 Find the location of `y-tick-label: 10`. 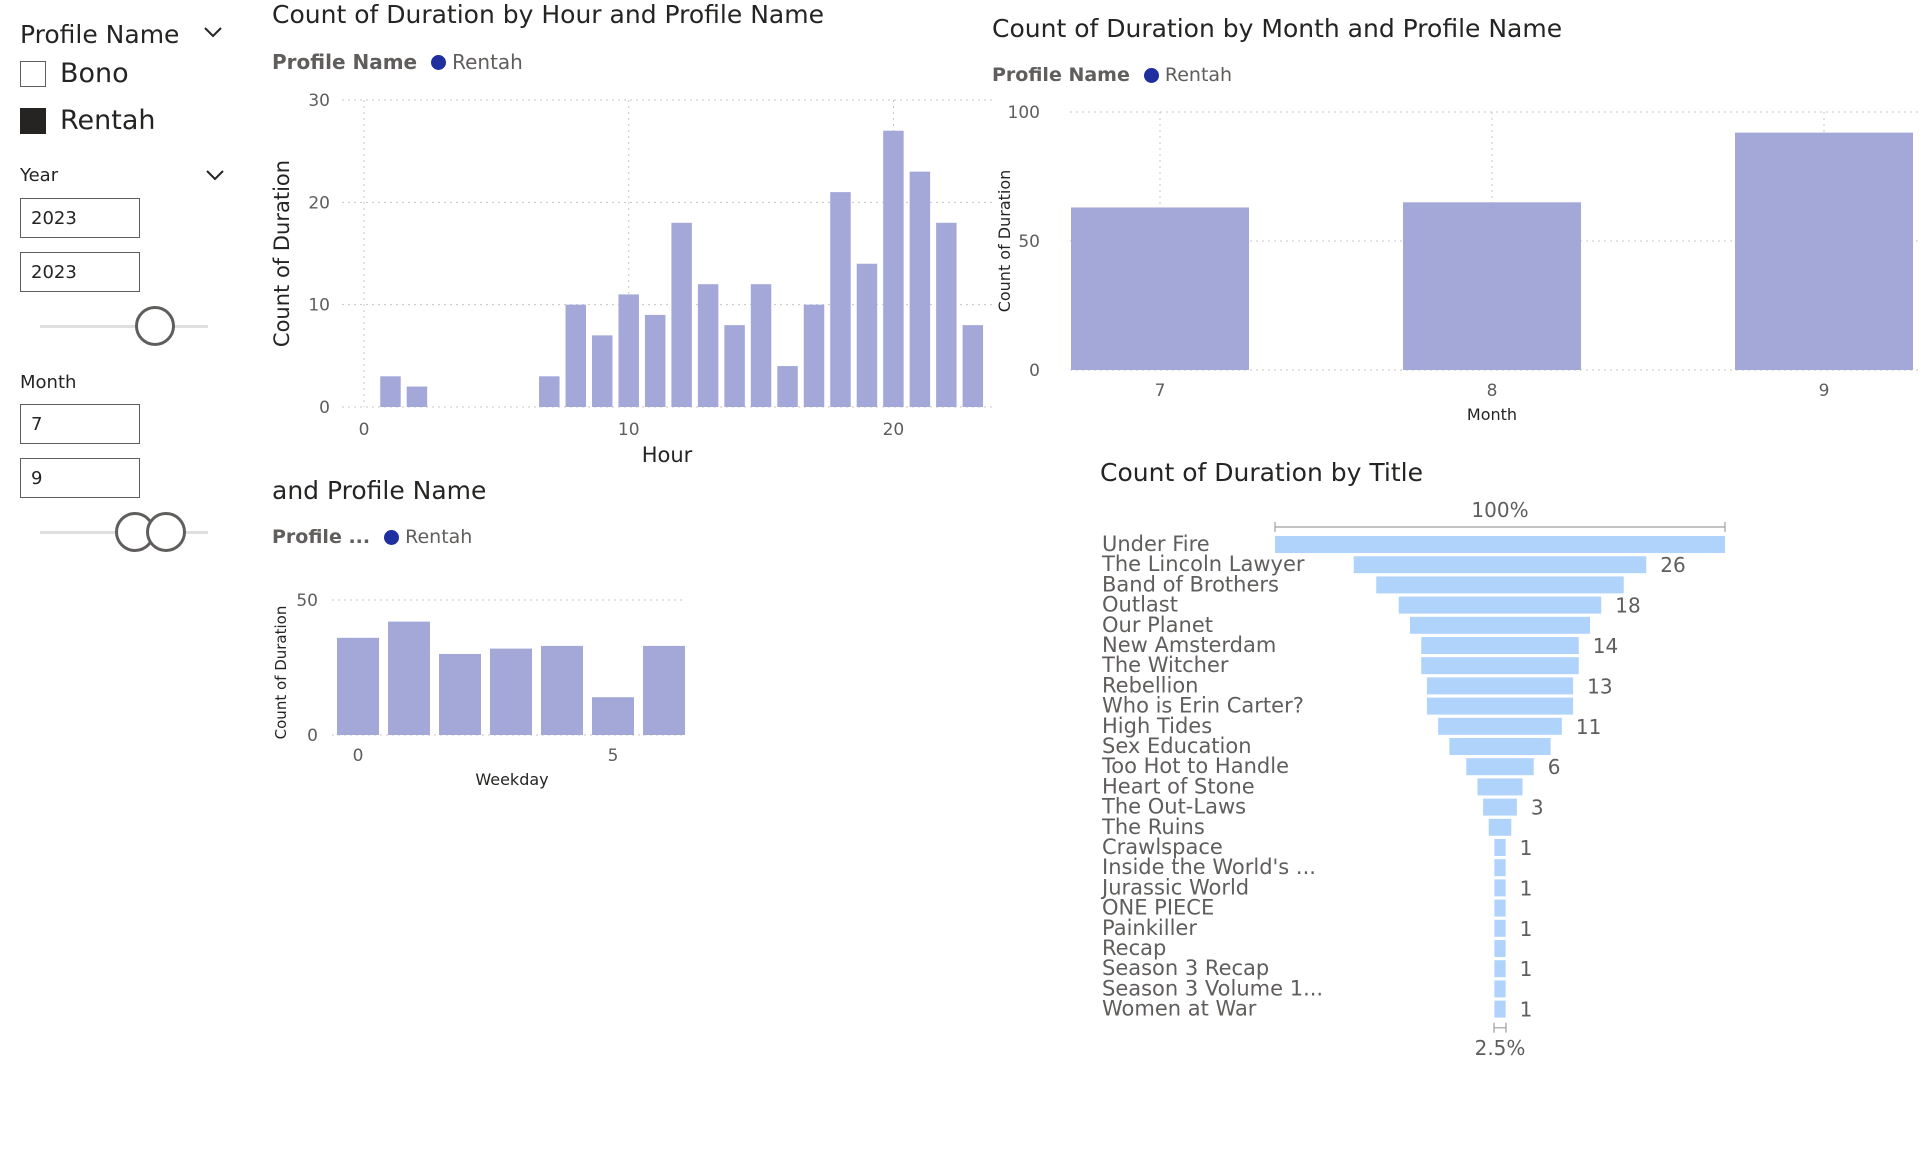

y-tick-label: 10 is located at coordinates (319, 306).